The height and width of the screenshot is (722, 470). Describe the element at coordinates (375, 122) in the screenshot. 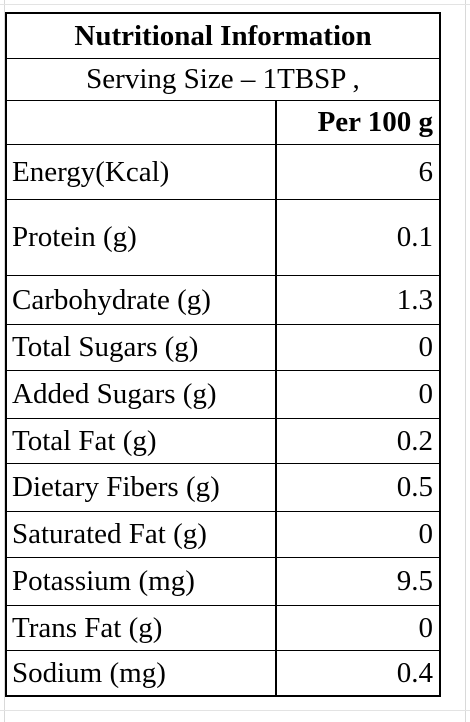

I see `header-value-cell: Per 100 g` at that location.